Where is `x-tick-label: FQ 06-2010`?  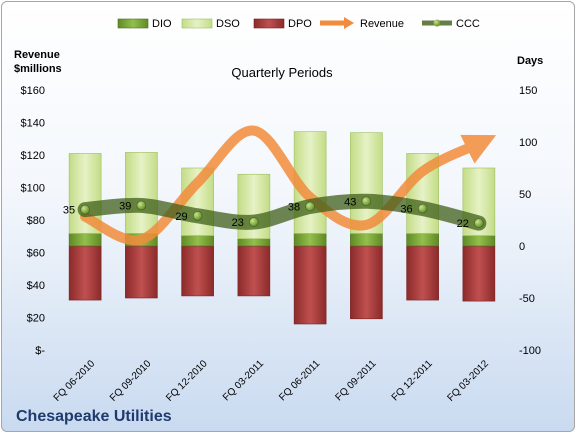
x-tick-label: FQ 06-2010 is located at coordinates (75, 381).